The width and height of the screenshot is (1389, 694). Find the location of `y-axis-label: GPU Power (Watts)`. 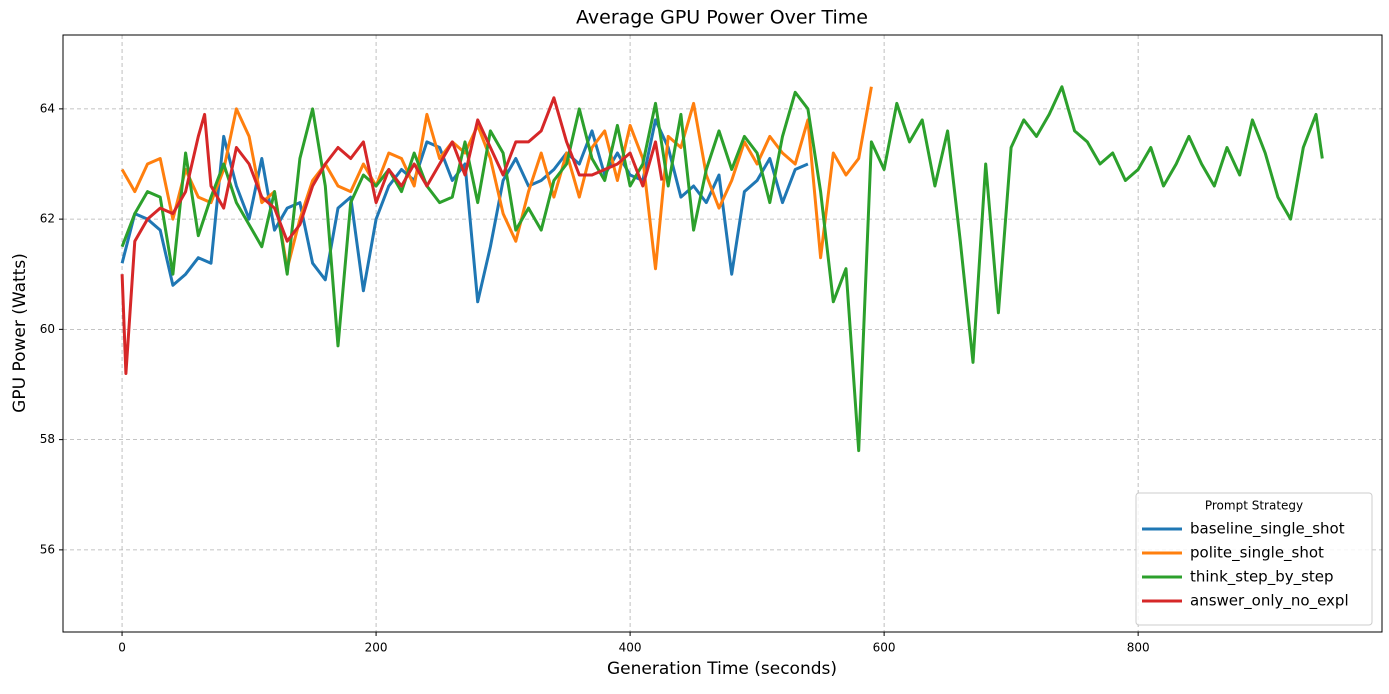

y-axis-label: GPU Power (Watts) is located at coordinates (20, 333).